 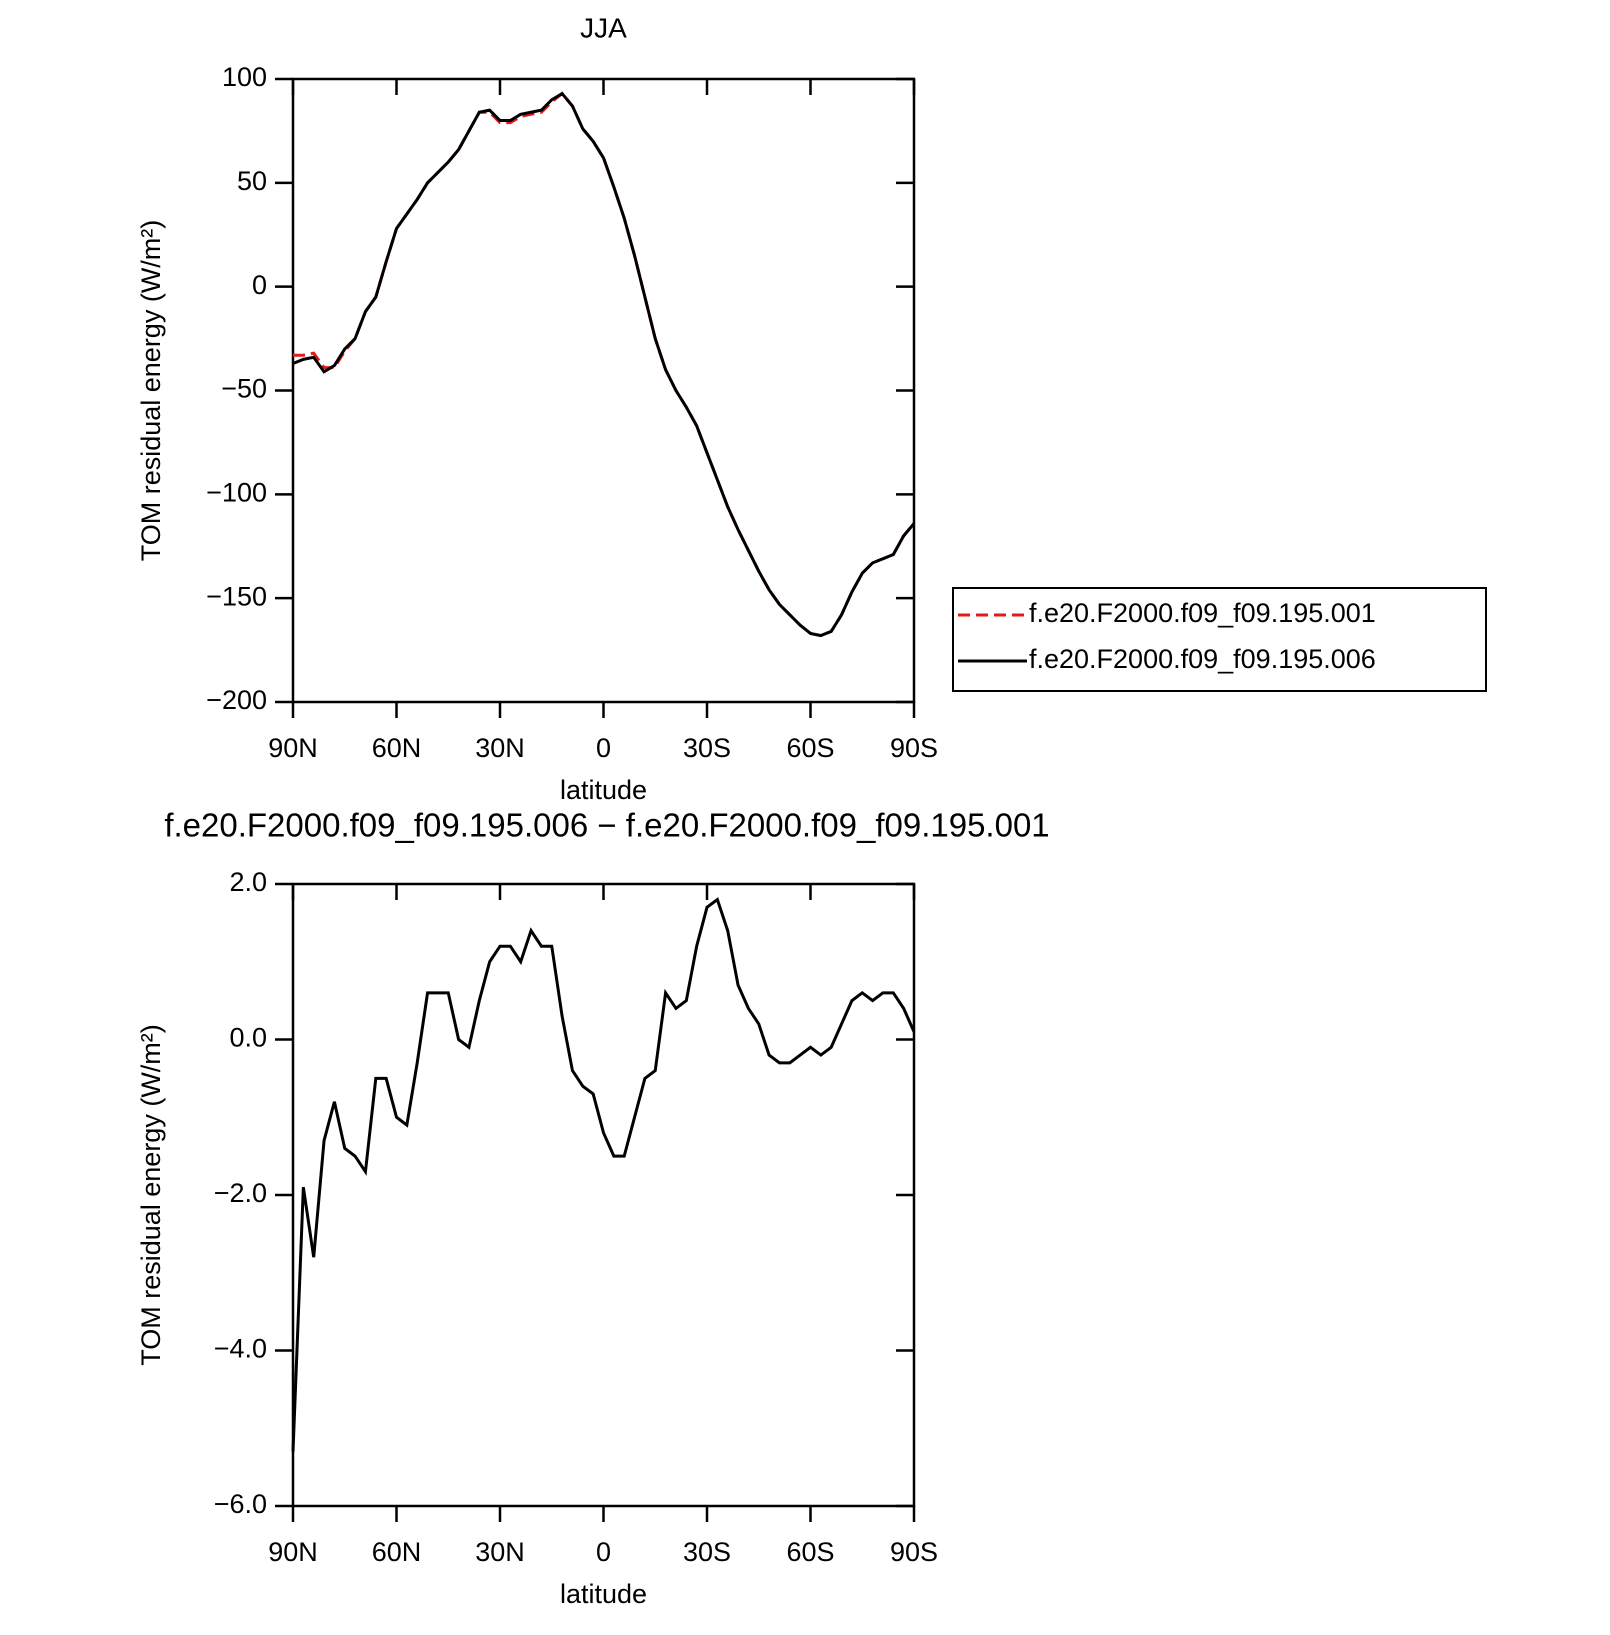 What do you see at coordinates (1202, 613) in the screenshot?
I see `legend-label: f.e20.F2000.f09_f09.195.001` at bounding box center [1202, 613].